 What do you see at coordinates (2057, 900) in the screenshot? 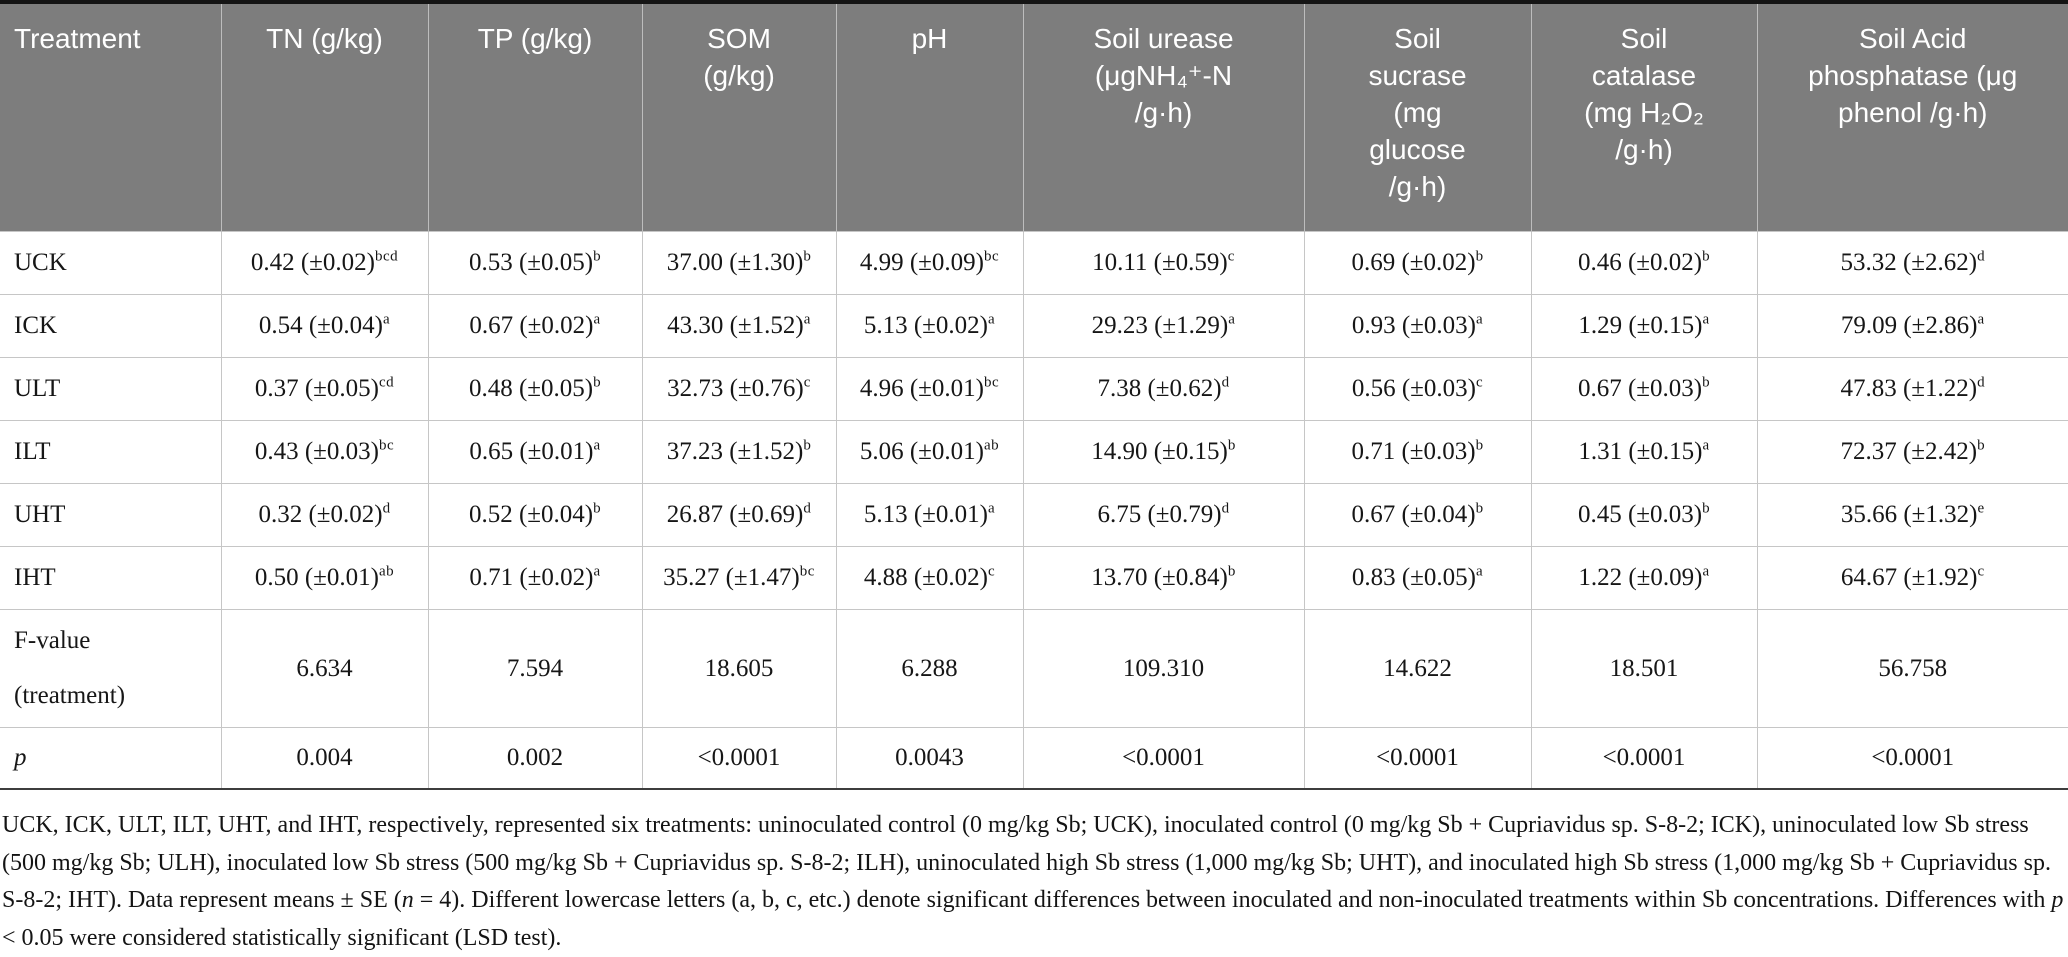
I see `footnote-italic-term: p` at bounding box center [2057, 900].